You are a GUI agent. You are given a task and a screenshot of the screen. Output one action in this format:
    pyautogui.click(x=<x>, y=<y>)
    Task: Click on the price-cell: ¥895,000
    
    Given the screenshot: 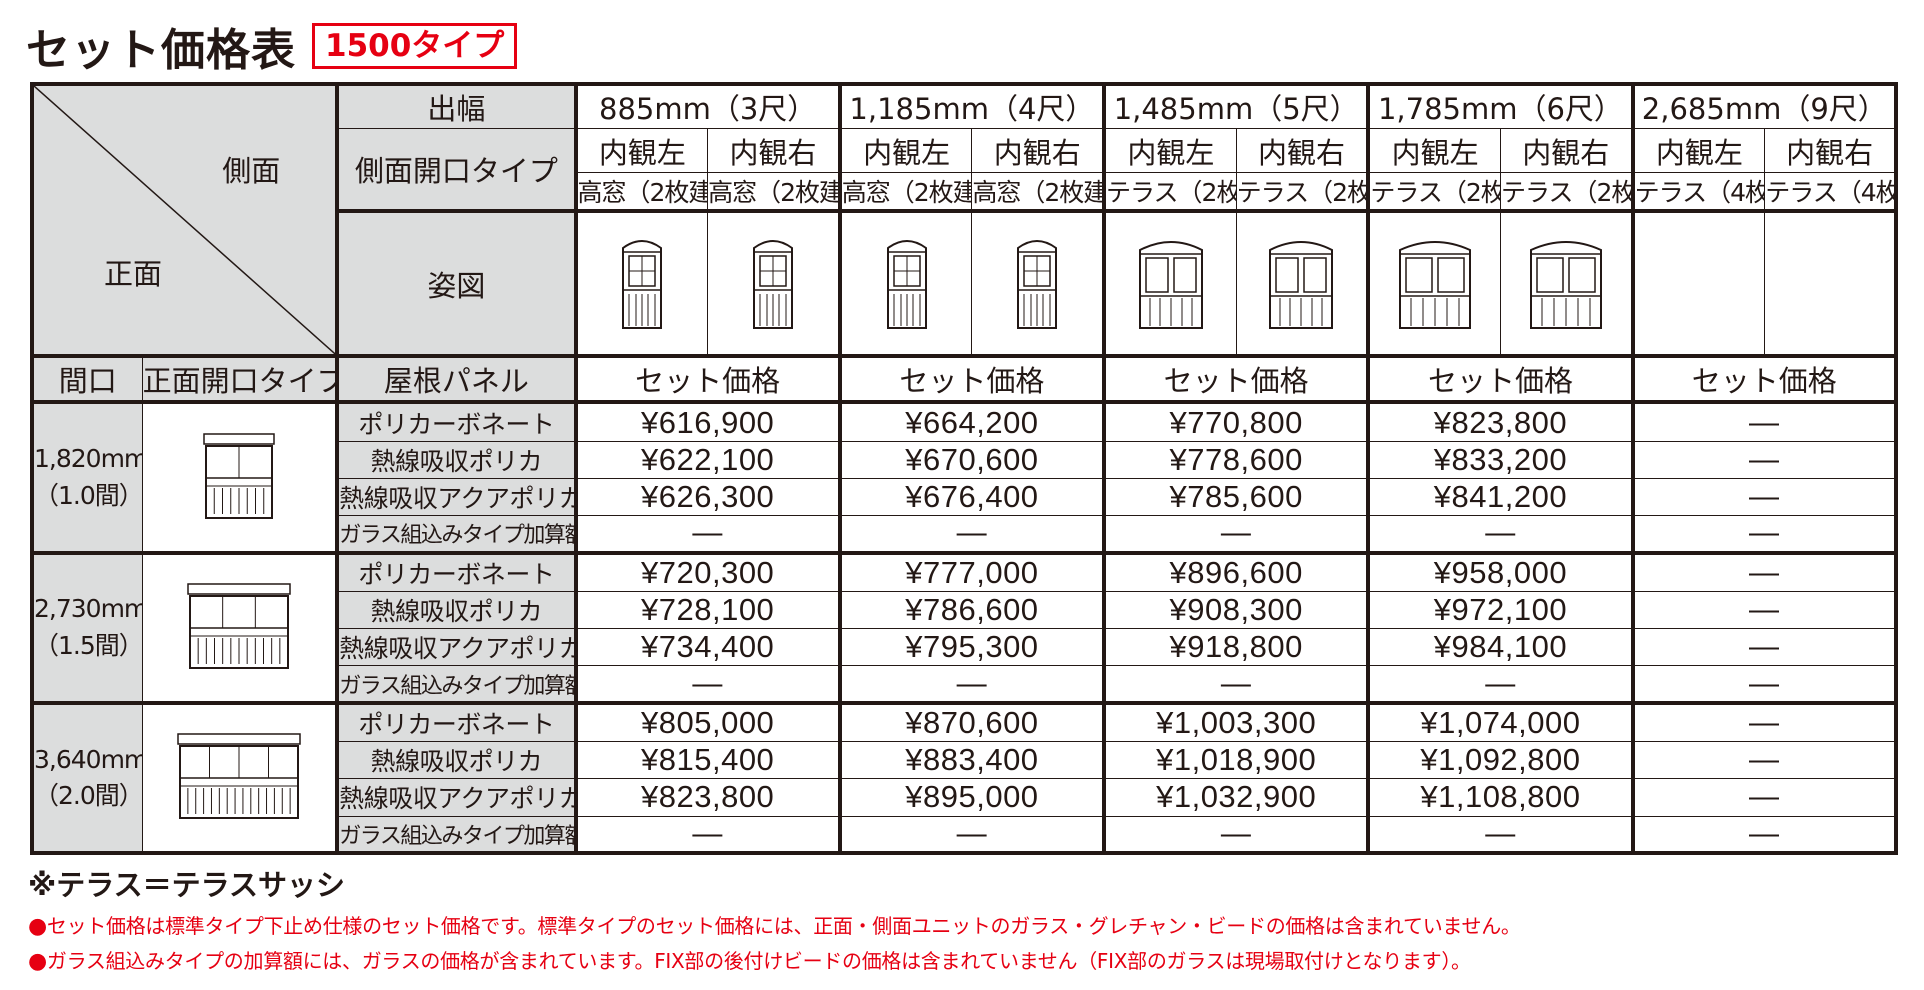 What is the action you would take?
    pyautogui.click(x=971, y=797)
    